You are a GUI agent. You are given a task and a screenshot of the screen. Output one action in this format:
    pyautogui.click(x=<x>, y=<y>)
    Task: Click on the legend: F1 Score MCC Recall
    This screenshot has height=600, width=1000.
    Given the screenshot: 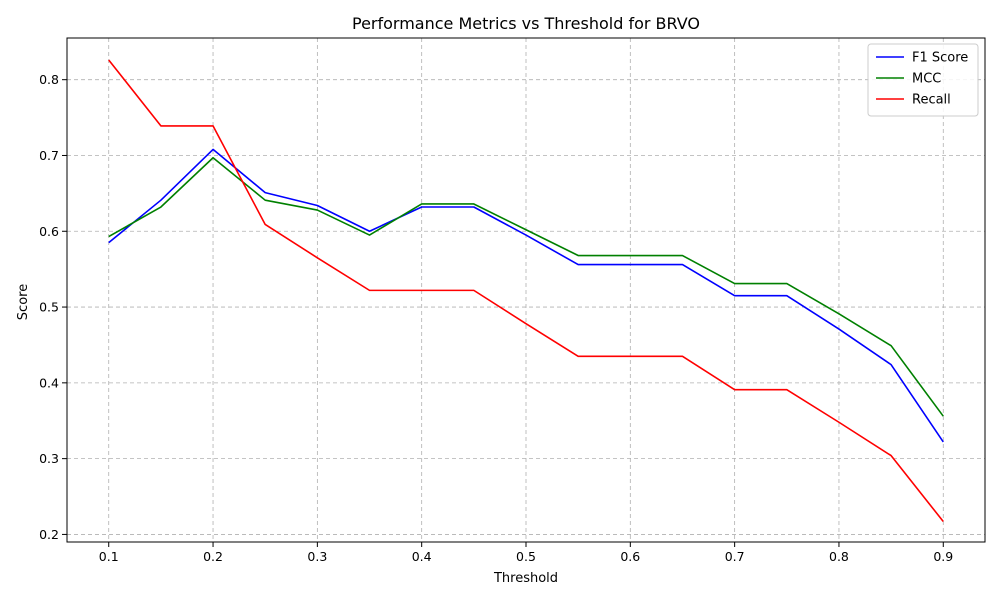 What is the action you would take?
    pyautogui.click(x=923, y=80)
    